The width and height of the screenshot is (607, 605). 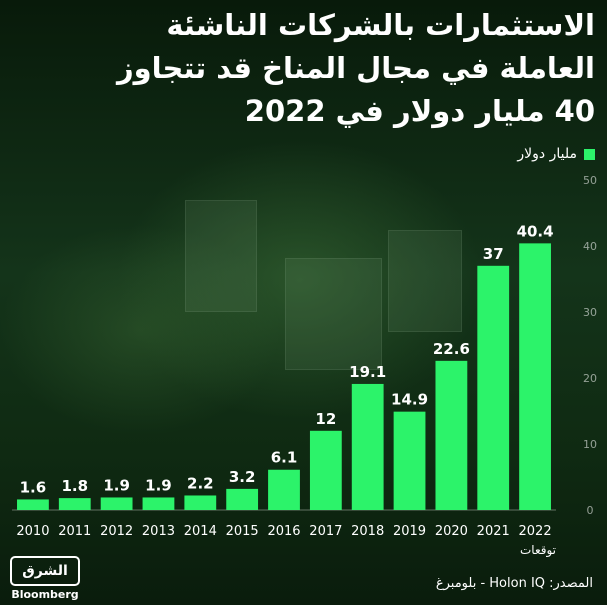 I want to click on y-tick-label: 40, so click(x=590, y=246).